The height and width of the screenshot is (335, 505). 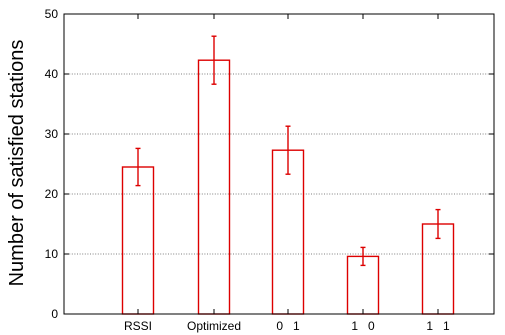 I want to click on y-tick-label-50: 50, so click(x=52, y=14).